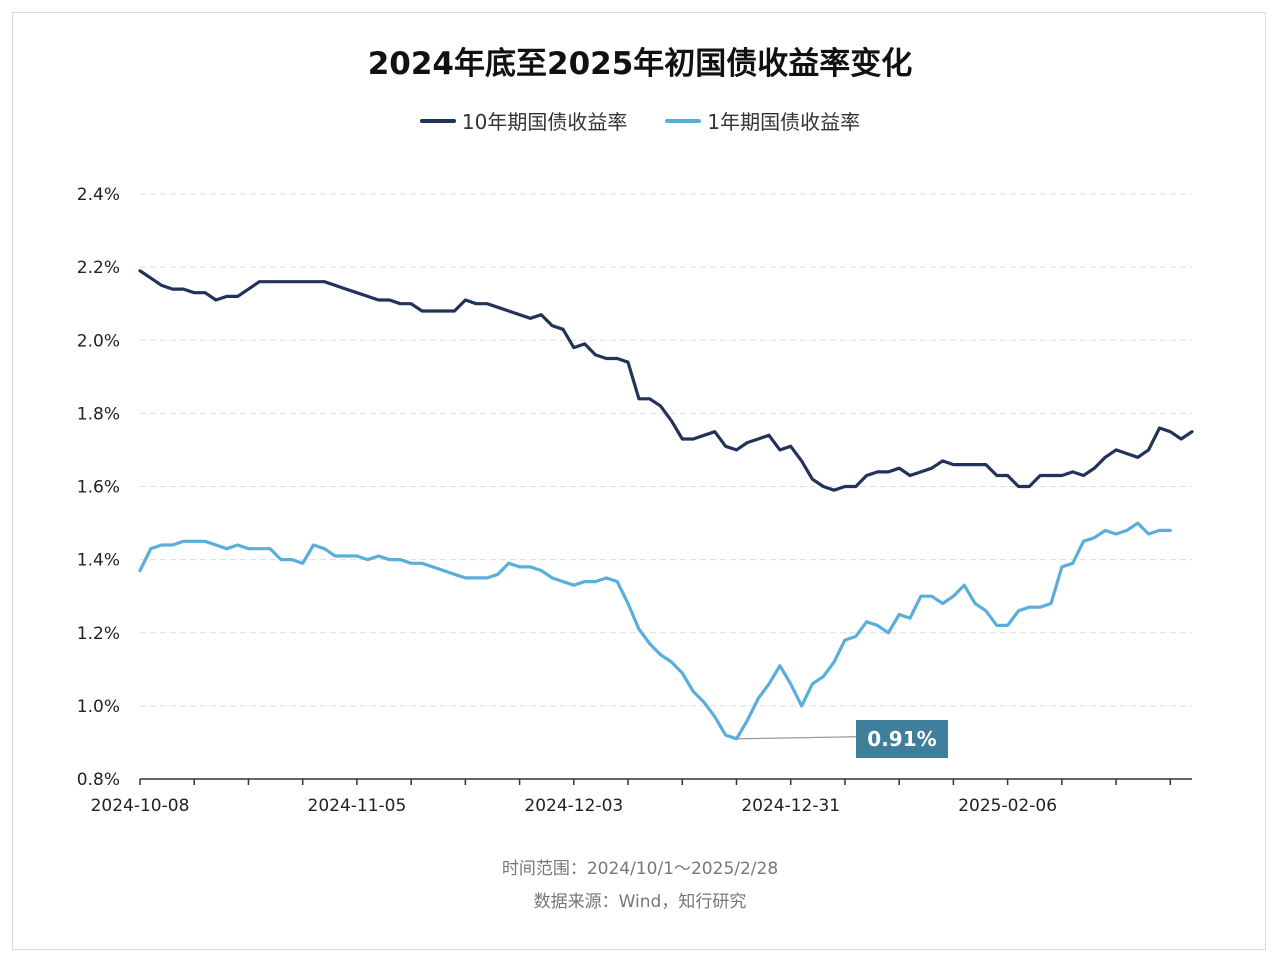 This screenshot has width=1280, height=960. What do you see at coordinates (640, 902) in the screenshot?
I see `footer-source: 数据来源：Wind，知行研究` at bounding box center [640, 902].